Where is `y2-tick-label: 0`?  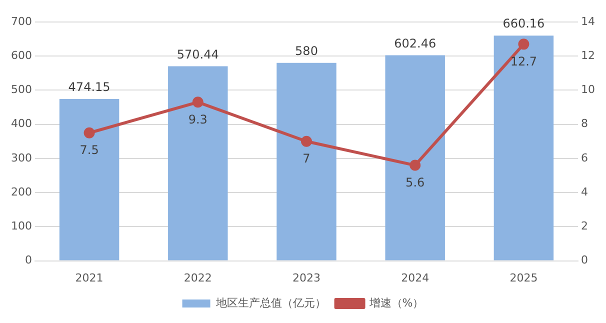 y2-tick-label: 0 is located at coordinates (584, 260).